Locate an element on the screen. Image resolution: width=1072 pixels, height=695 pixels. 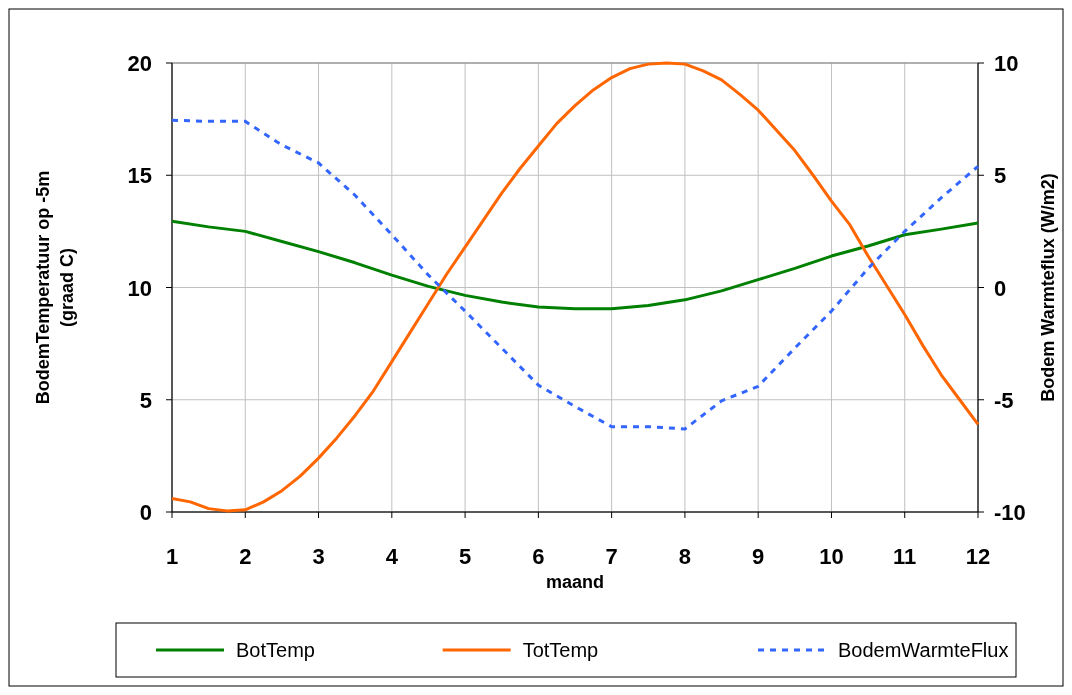
x-tick-label: 5 is located at coordinates (465, 556).